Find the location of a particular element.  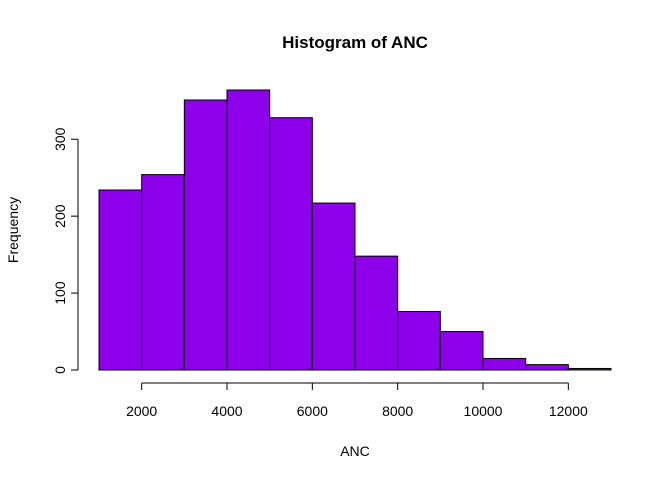

y-axis: 0 100 200 300 is located at coordinates (65, 250).